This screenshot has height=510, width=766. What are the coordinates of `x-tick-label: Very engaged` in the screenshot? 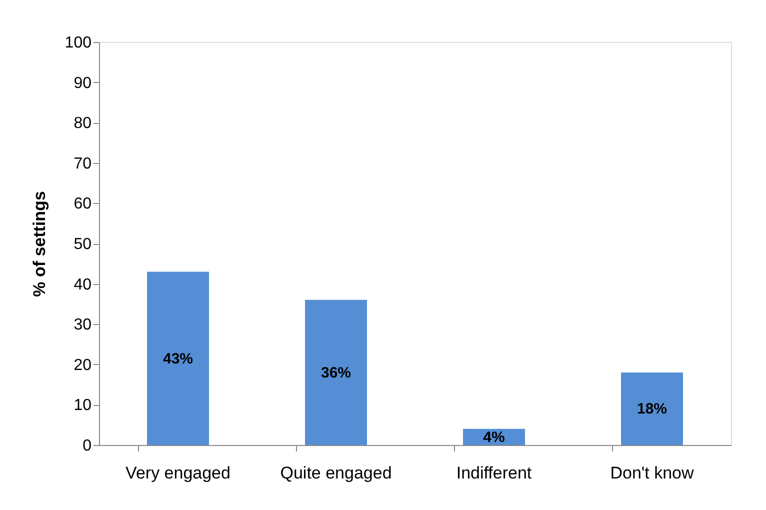 It's located at (178, 473).